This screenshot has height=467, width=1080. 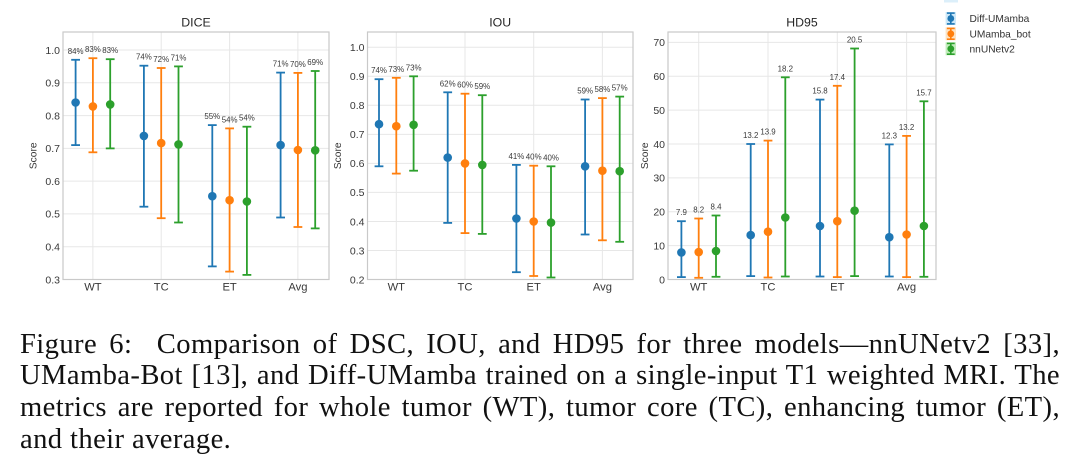 I want to click on svg-text: Diff-UMamba, so click(x=1000, y=19).